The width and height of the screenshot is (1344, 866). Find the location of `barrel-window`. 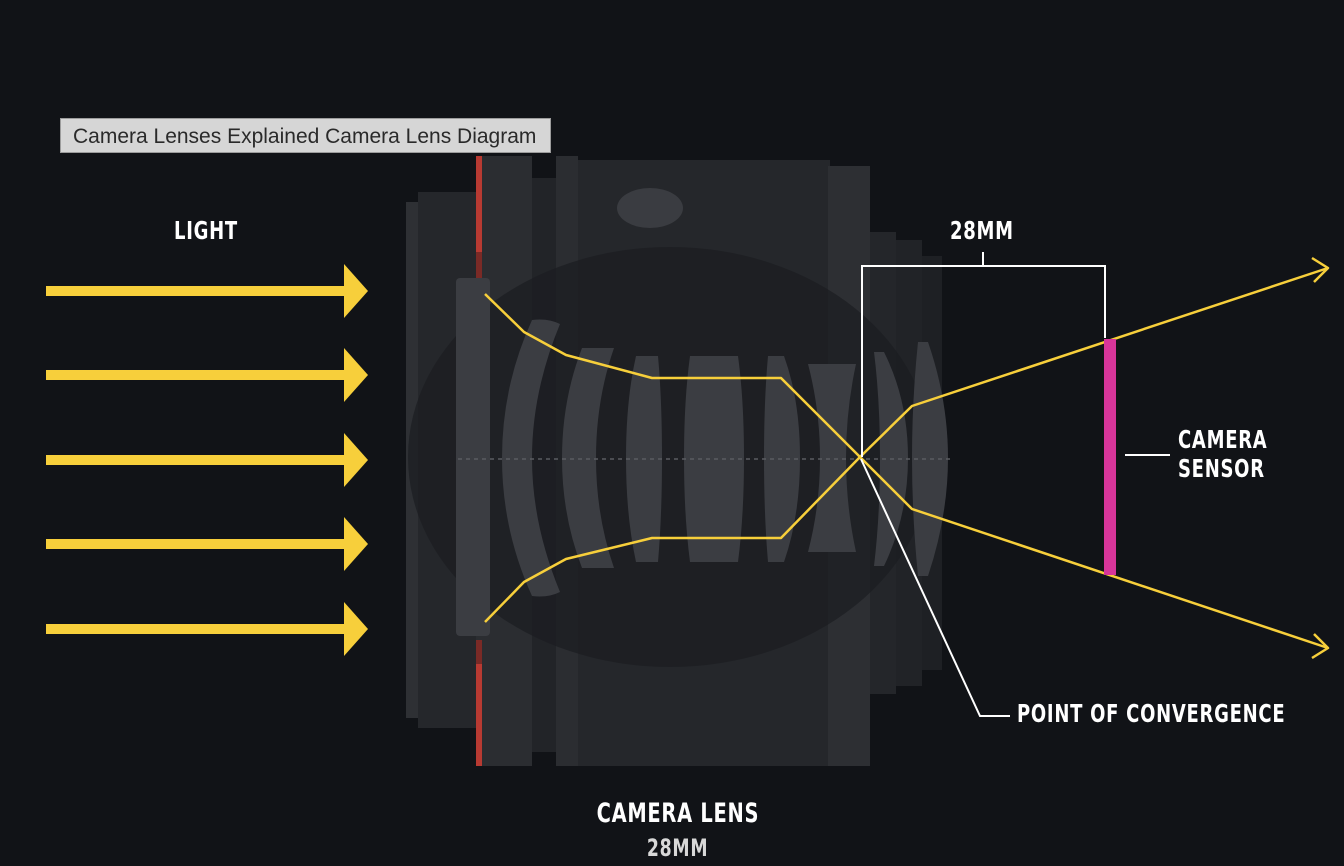

barrel-window is located at coordinates (650, 208).